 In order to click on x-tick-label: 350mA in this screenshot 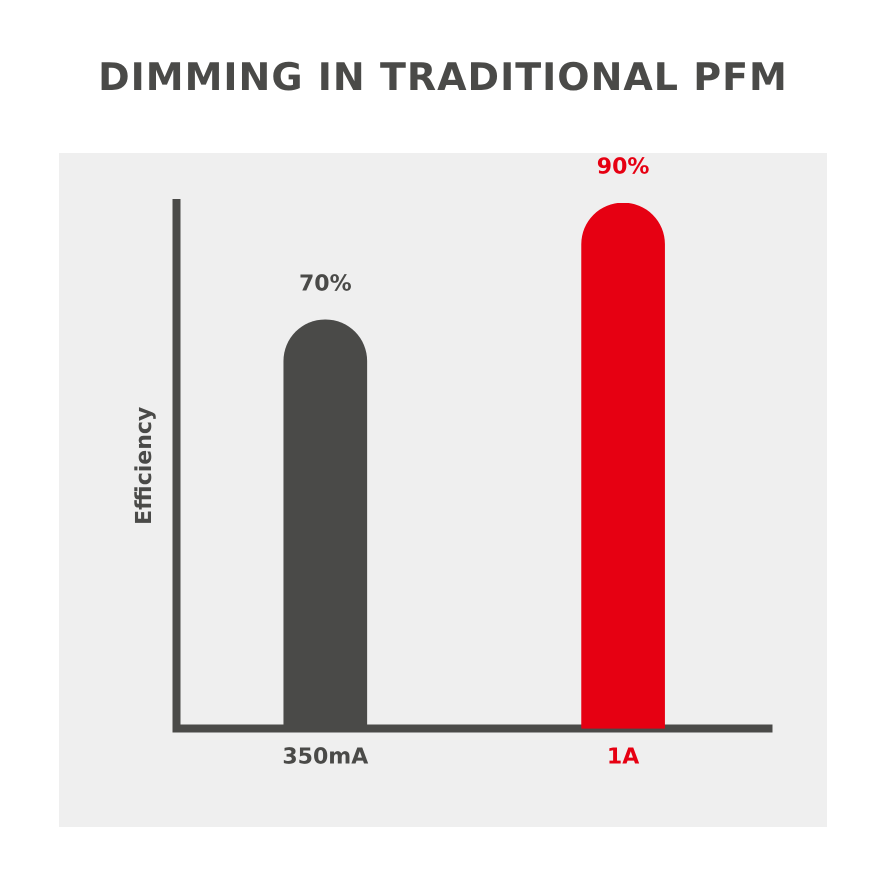, I will do `click(325, 757)`.